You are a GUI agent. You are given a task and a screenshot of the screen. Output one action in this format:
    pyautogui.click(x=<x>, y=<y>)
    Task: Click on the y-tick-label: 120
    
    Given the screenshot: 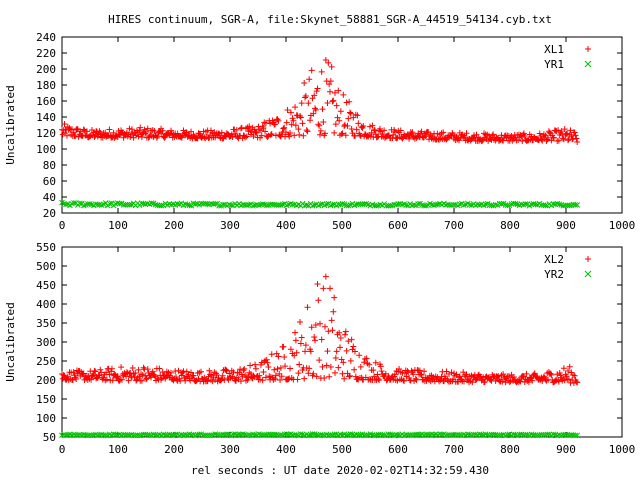 What is the action you would take?
    pyautogui.click(x=46, y=133)
    